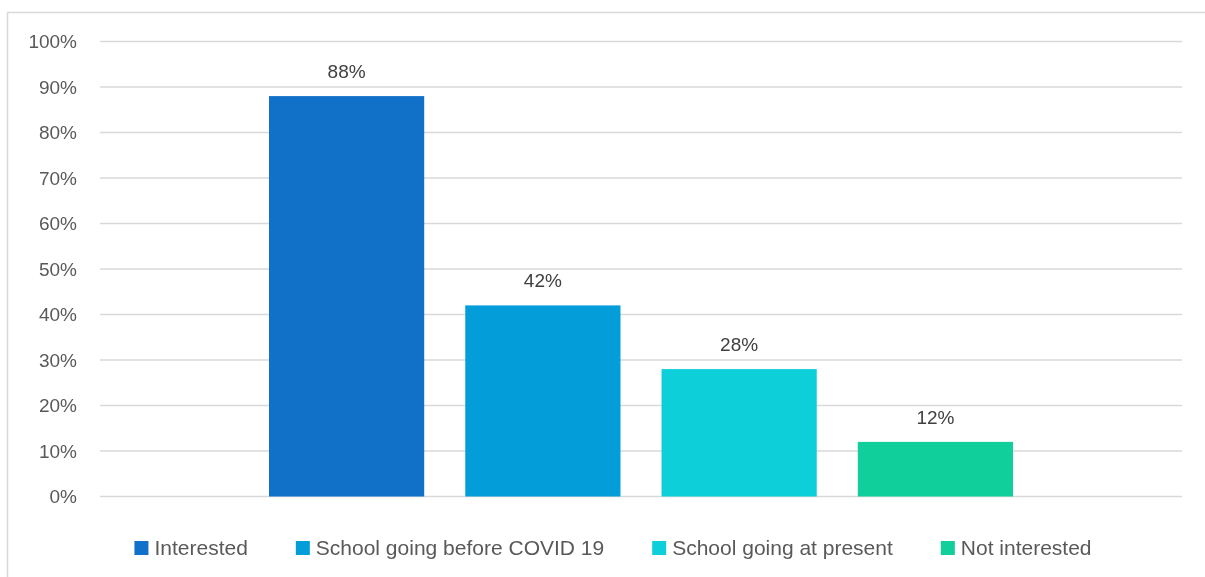 Image resolution: width=1205 pixels, height=577 pixels. I want to click on y-tick-label: 60%, so click(58, 224).